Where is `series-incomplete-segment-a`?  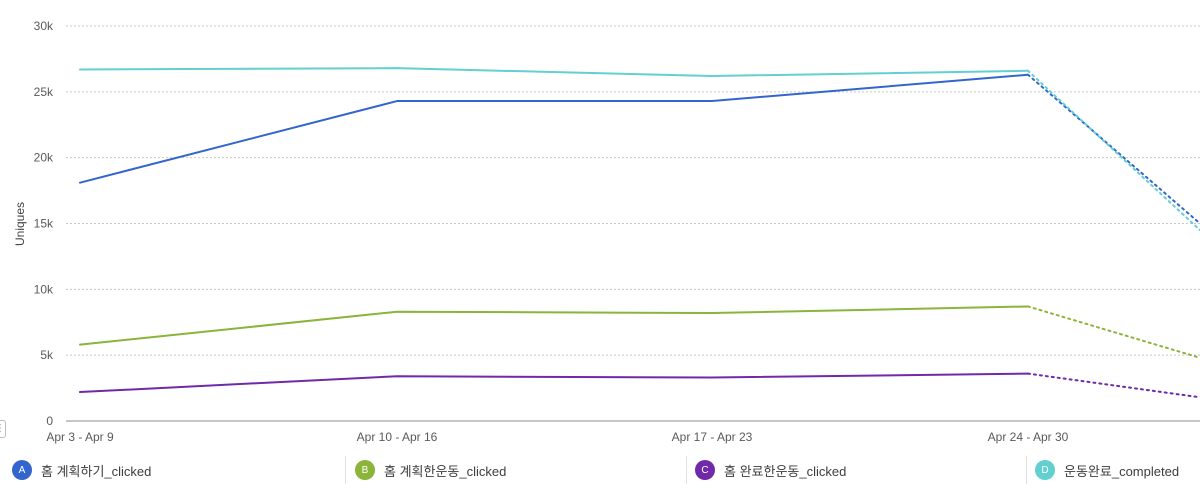
series-incomplete-segment-a is located at coordinates (1113, 149).